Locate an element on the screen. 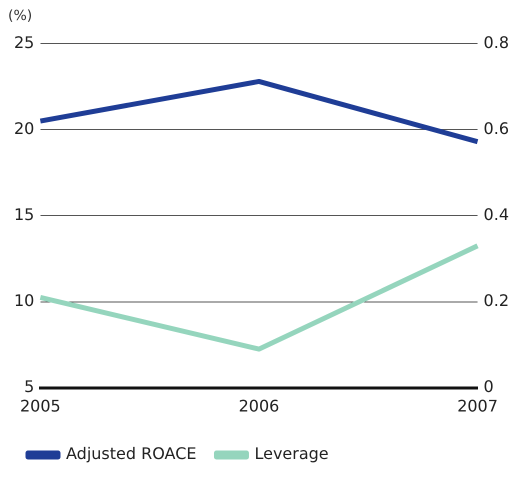 This screenshot has width=527, height=484. legend-label: Adjusted ROACE is located at coordinates (131, 454).